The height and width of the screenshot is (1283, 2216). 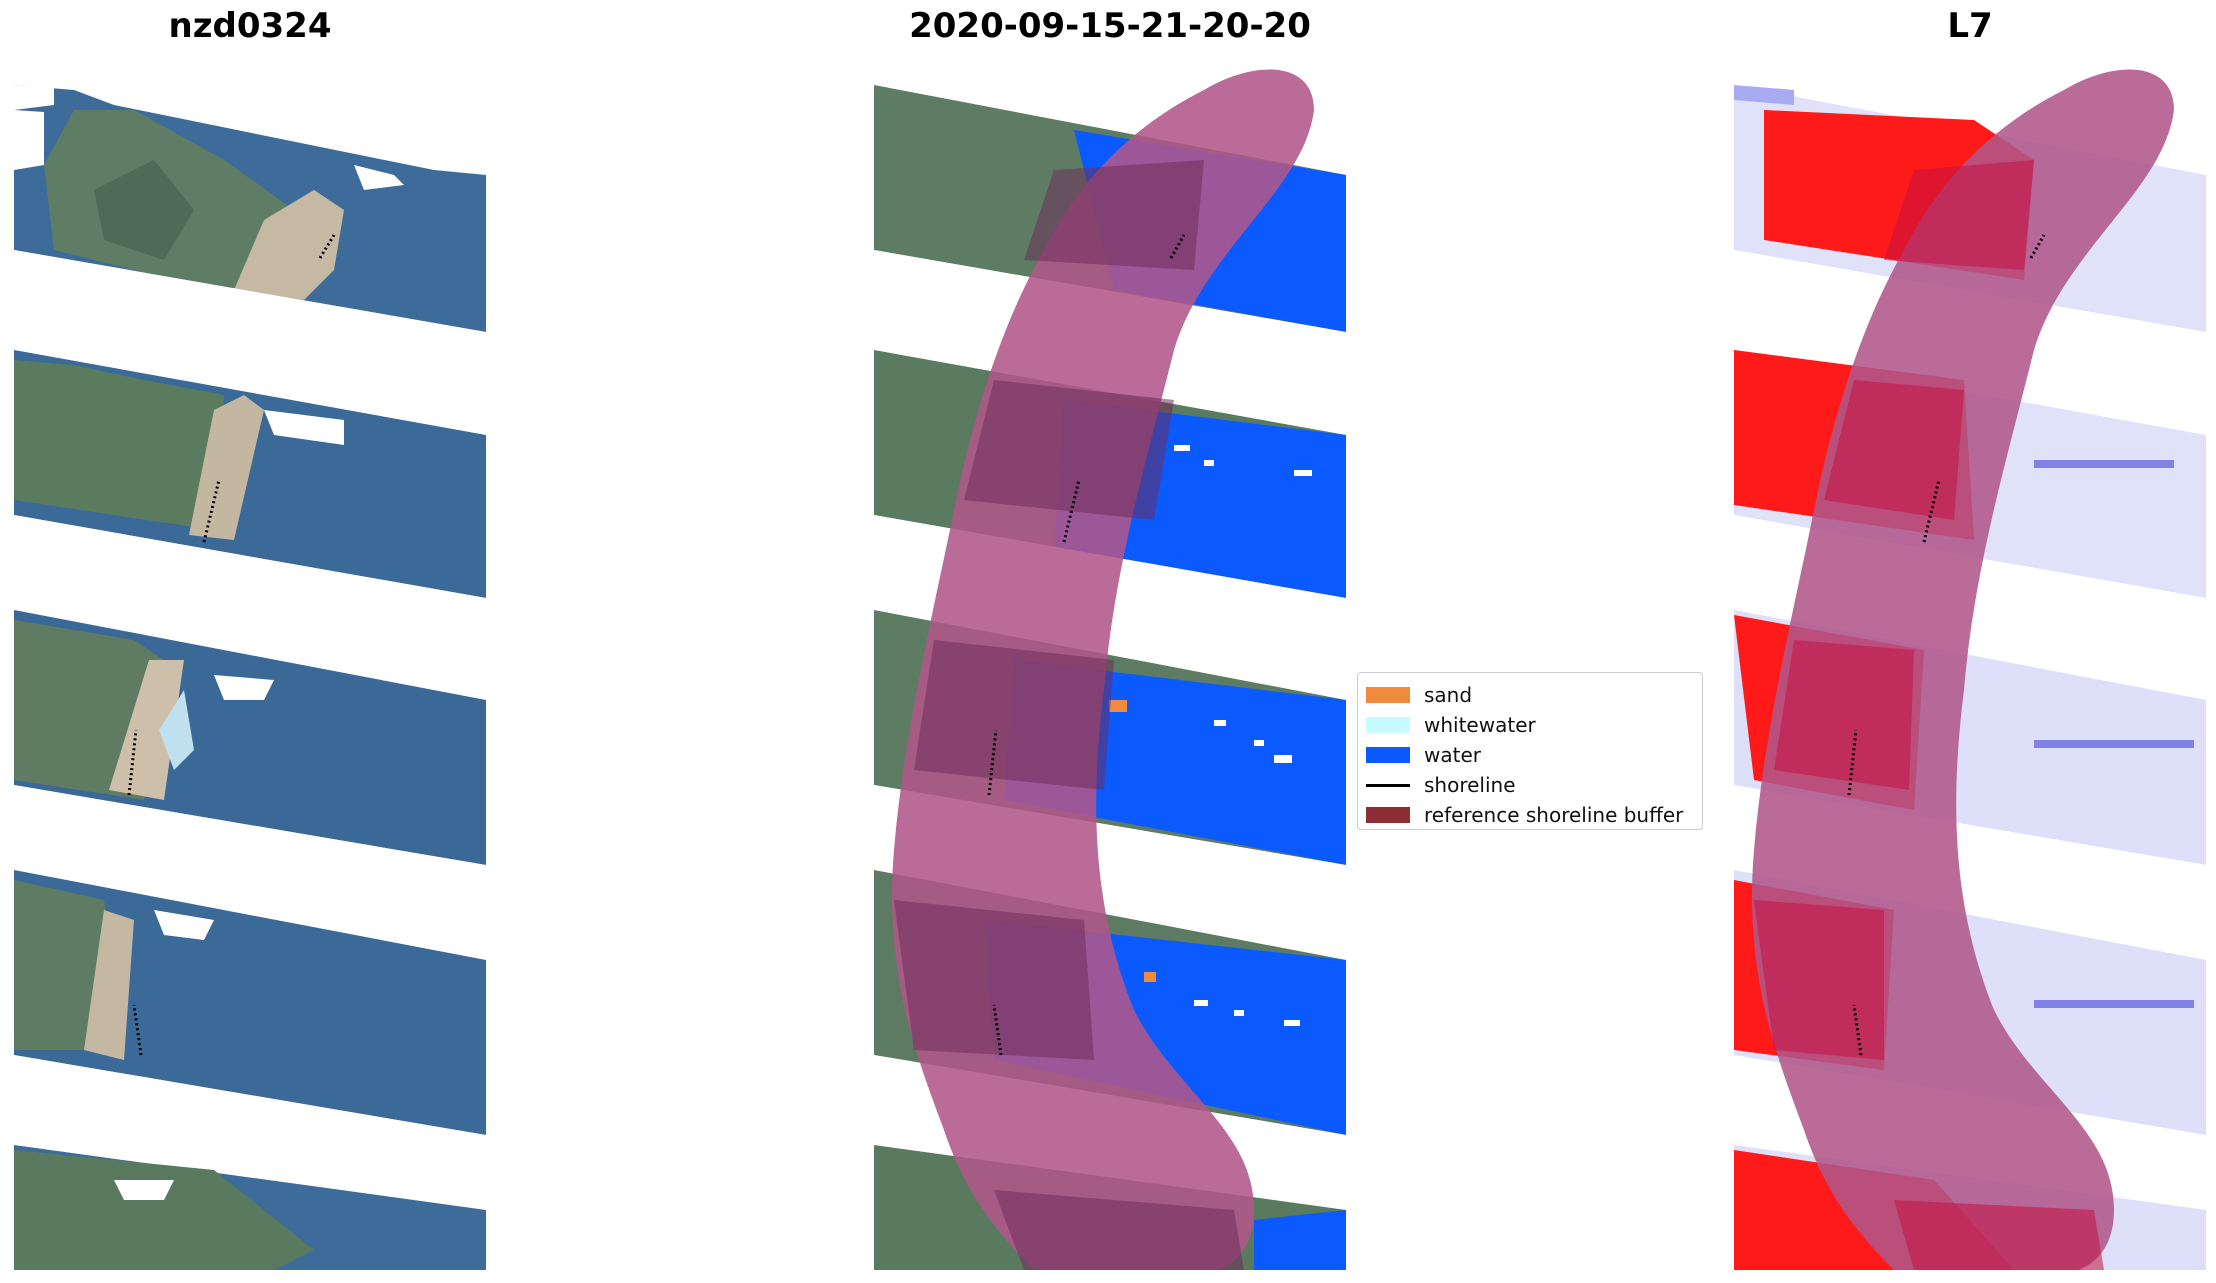 What do you see at coordinates (250, 26) in the screenshot?
I see `panel-title-rgb: nzd0324` at bounding box center [250, 26].